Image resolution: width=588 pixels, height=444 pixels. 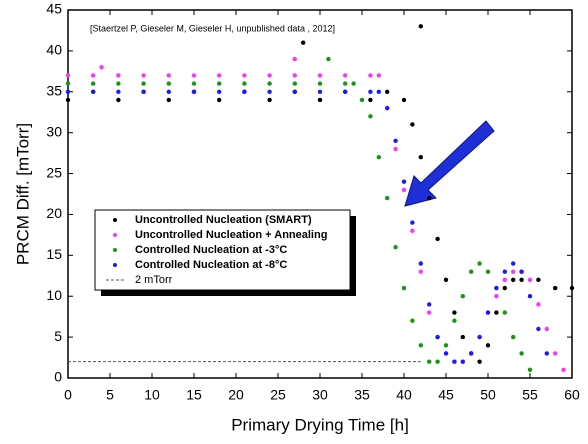 What do you see at coordinates (320, 395) in the screenshot?
I see `x-tick-label: 30` at bounding box center [320, 395].